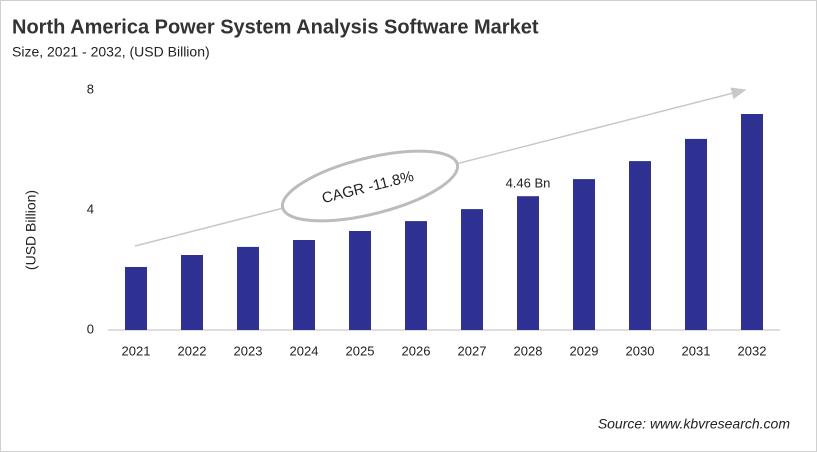  I want to click on value-label: 4.46 Bn, so click(528, 183).